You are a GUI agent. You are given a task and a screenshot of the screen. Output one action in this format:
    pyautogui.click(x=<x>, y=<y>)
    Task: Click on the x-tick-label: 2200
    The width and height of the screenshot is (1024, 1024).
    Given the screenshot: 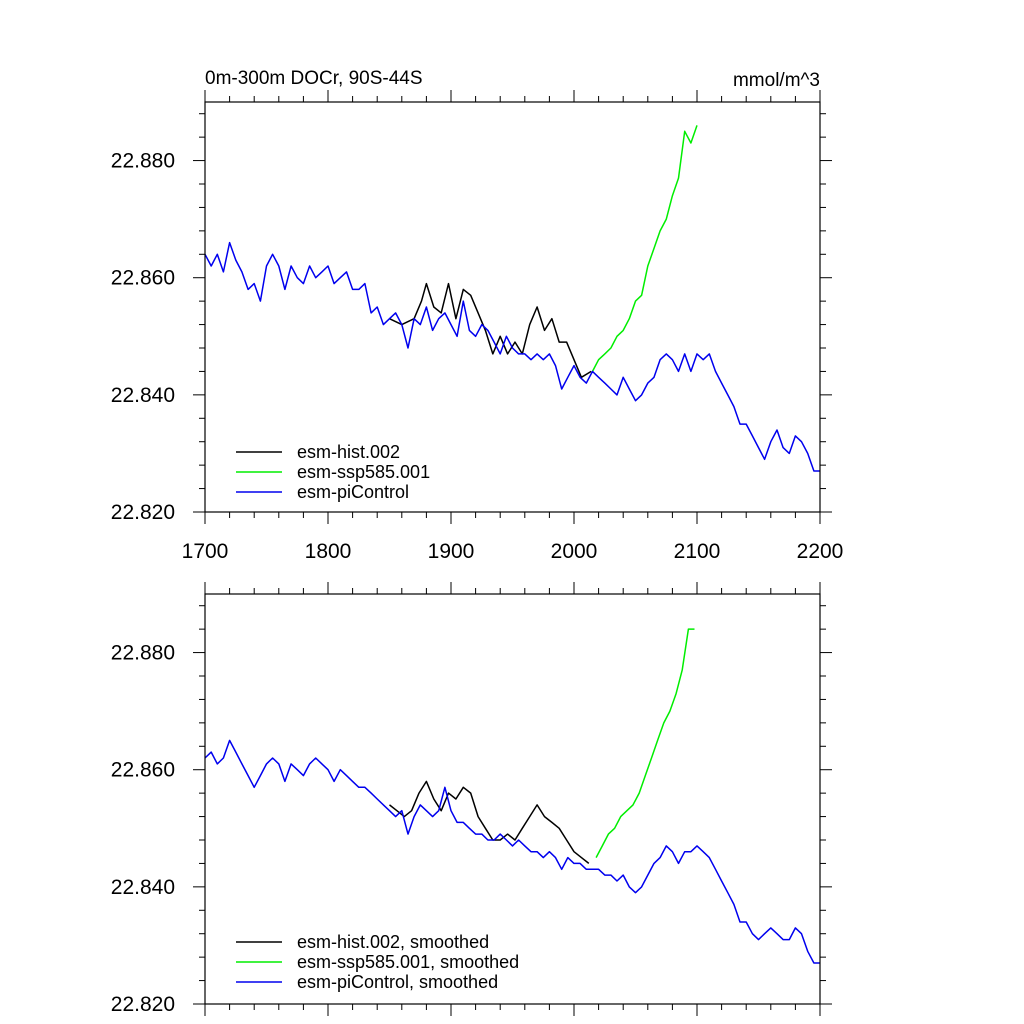 What is the action you would take?
    pyautogui.click(x=820, y=551)
    